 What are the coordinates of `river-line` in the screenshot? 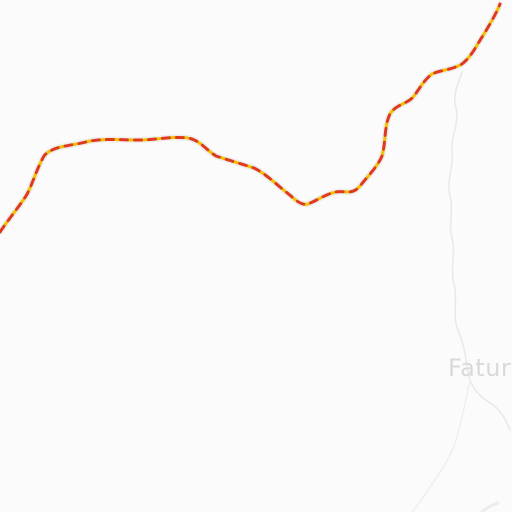 It's located at (479, 251).